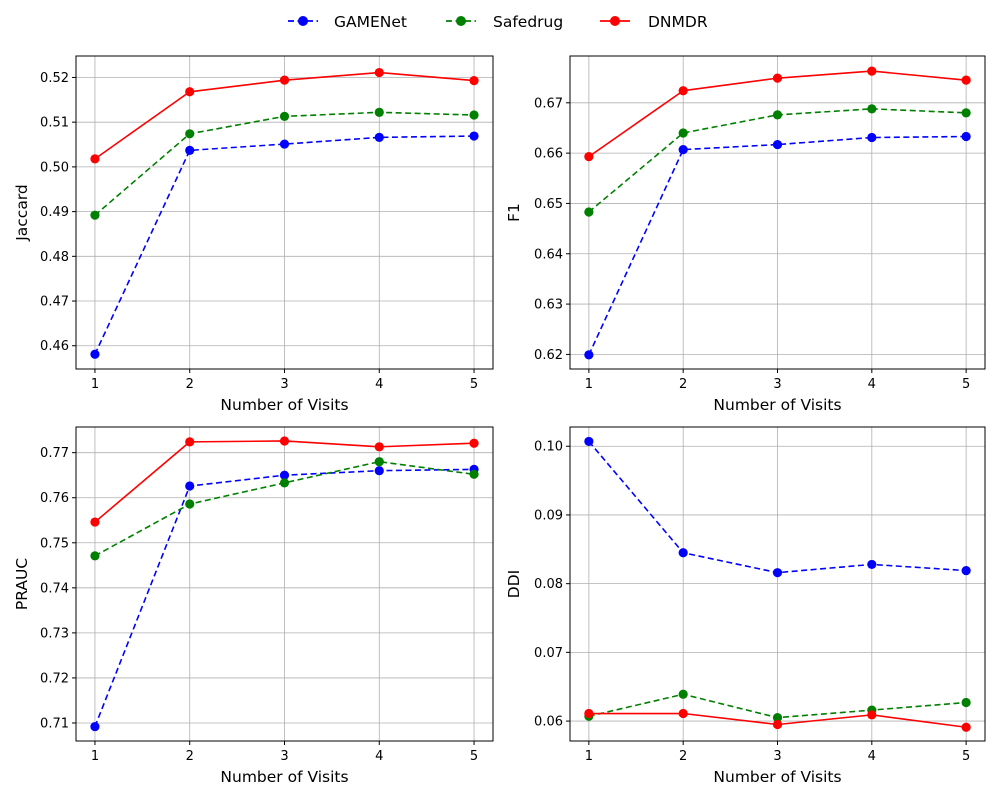 This screenshot has height=800, width=1000. Describe the element at coordinates (548, 584) in the screenshot. I see `ddi-ytick-label-3: 0.08` at that location.